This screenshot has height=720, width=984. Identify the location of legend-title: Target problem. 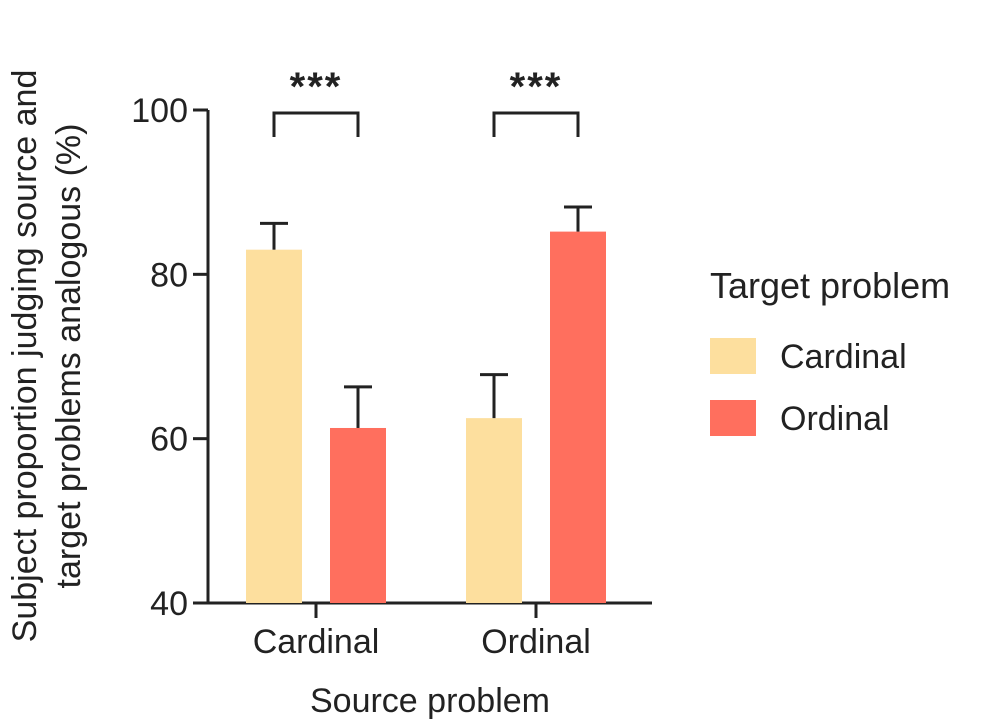
(830, 285).